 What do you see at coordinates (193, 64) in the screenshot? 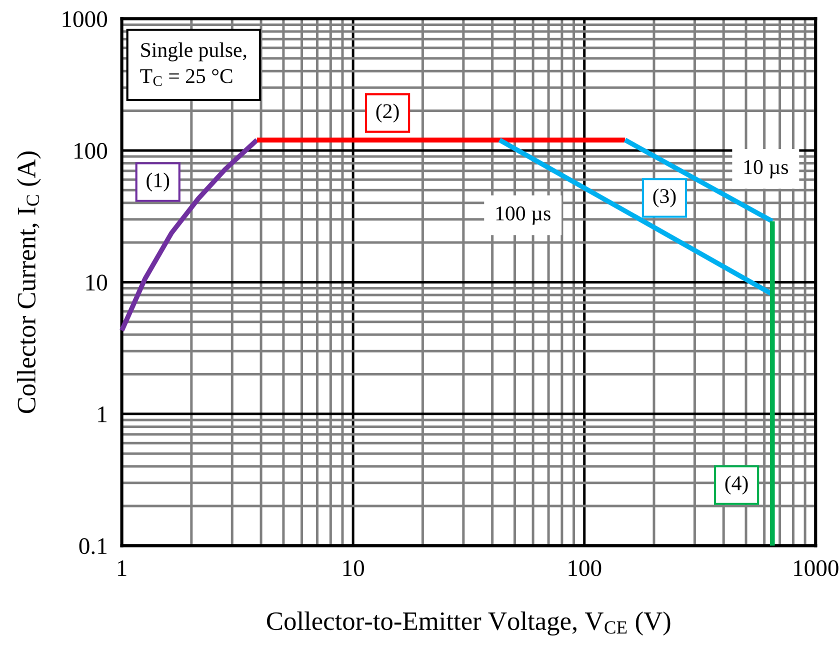
I see `annotation: Single pulse, T$_{C}$ = 25 °C` at bounding box center [193, 64].